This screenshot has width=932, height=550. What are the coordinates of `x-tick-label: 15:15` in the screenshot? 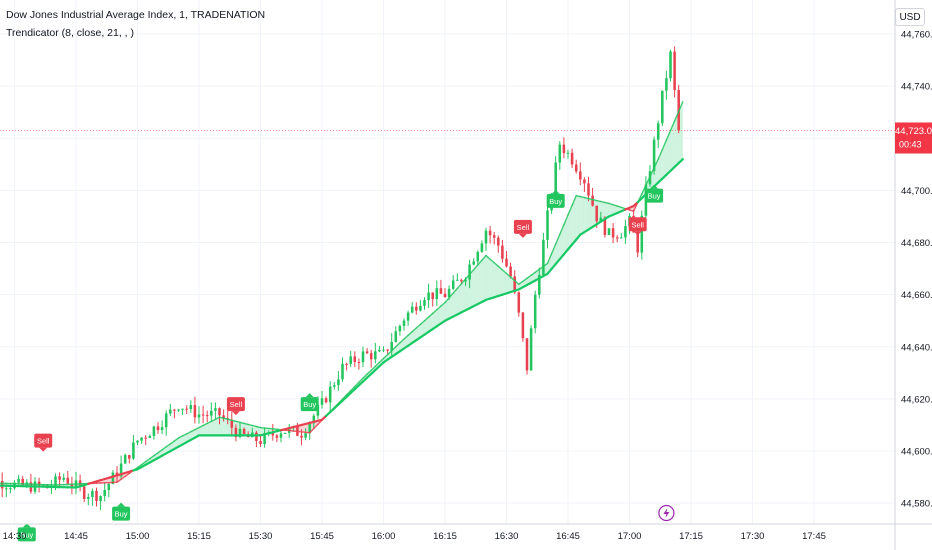 It's located at (199, 536).